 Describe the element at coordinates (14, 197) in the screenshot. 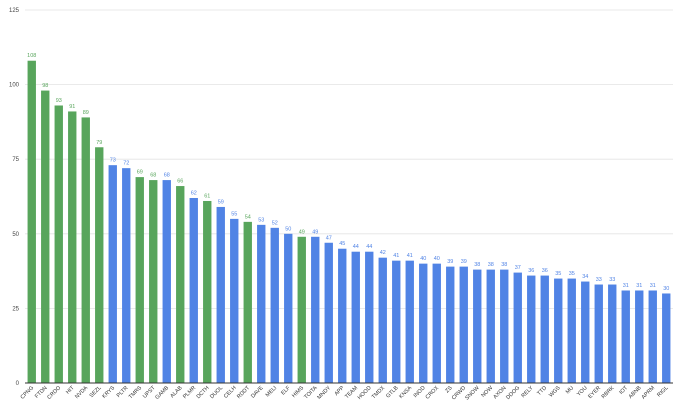

I see `y-axis-ticks: 0 25 50 75 100 125` at that location.